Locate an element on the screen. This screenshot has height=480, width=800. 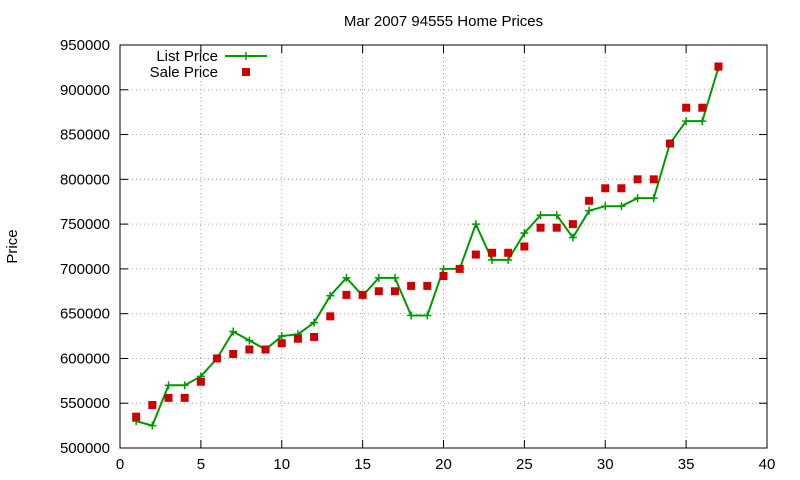
legend-swatch-square is located at coordinates (246, 72).